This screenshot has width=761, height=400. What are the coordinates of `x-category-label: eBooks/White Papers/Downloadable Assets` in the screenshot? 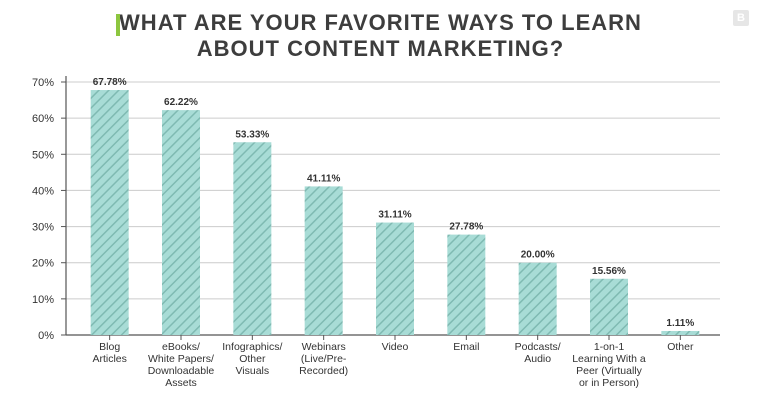 It's located at (181, 365).